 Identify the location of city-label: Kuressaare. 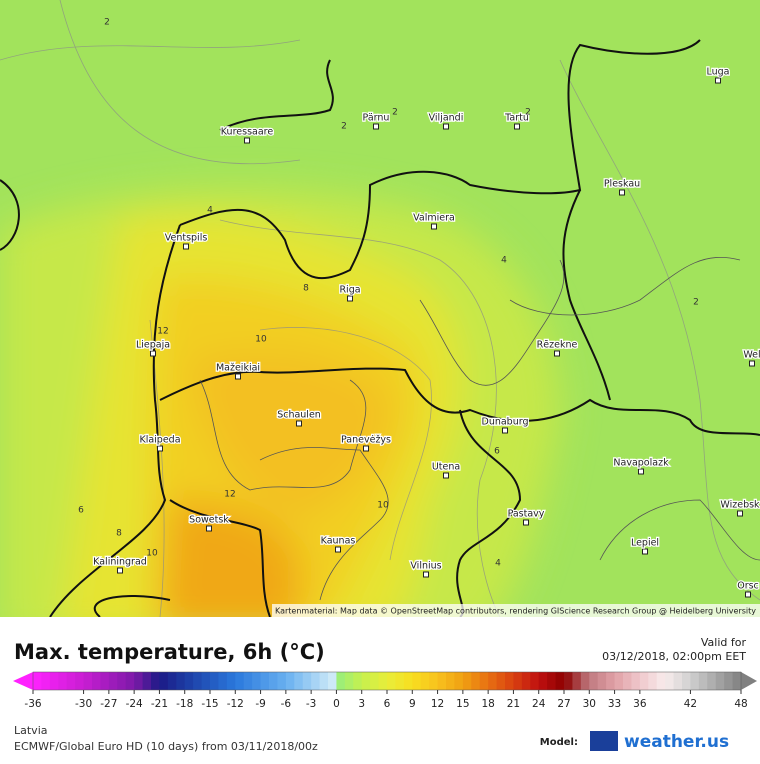
(247, 132).